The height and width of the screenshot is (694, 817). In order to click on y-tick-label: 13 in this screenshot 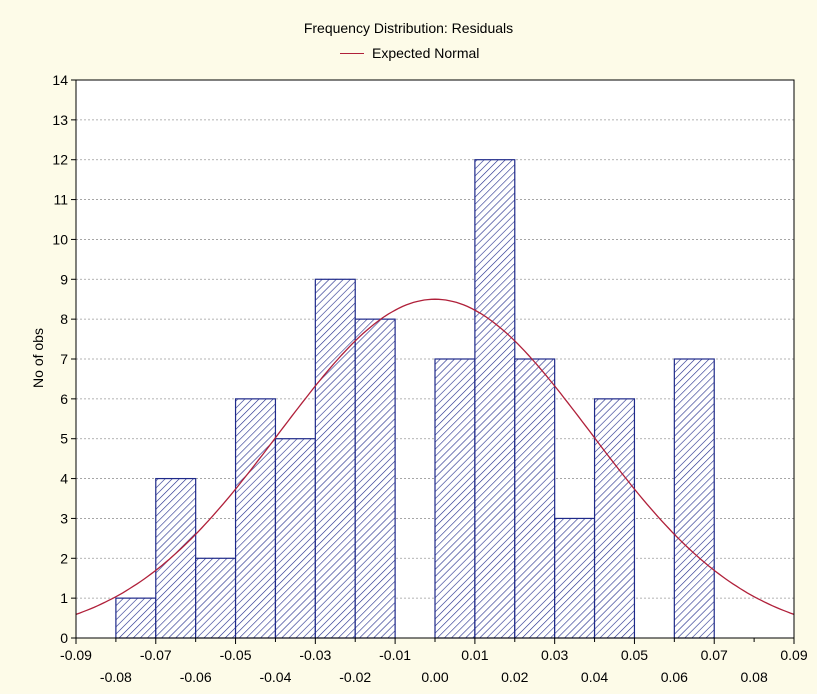, I will do `click(60, 120)`.